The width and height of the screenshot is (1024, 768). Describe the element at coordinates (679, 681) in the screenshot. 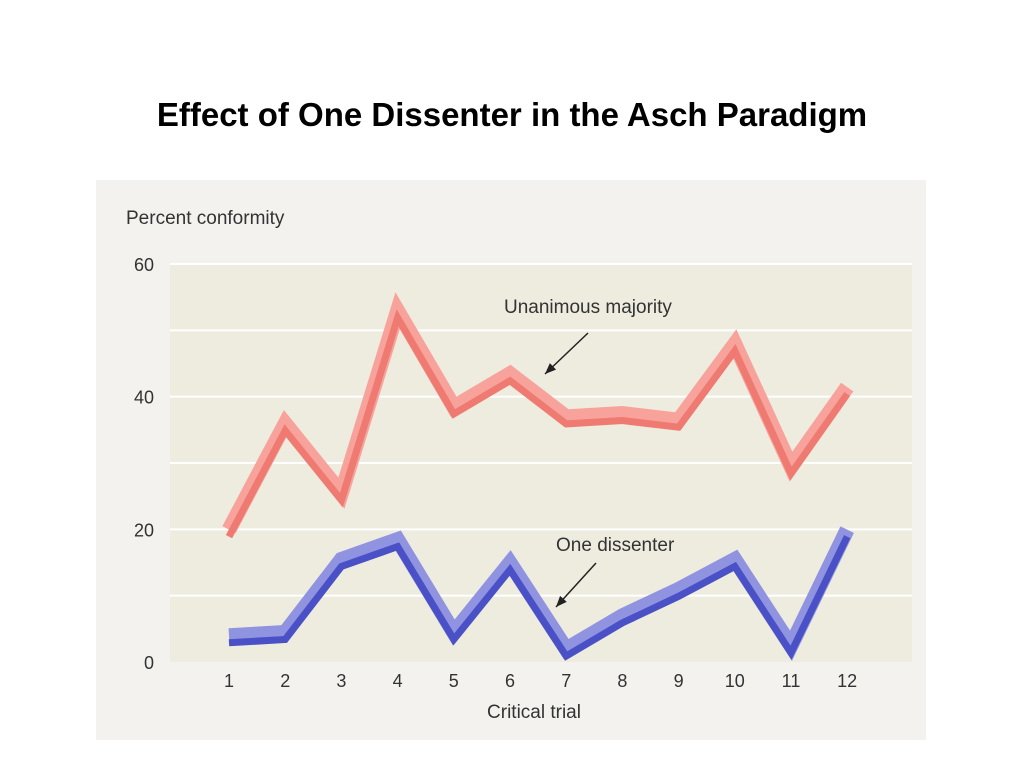

I see `x-tick-label: 9` at that location.